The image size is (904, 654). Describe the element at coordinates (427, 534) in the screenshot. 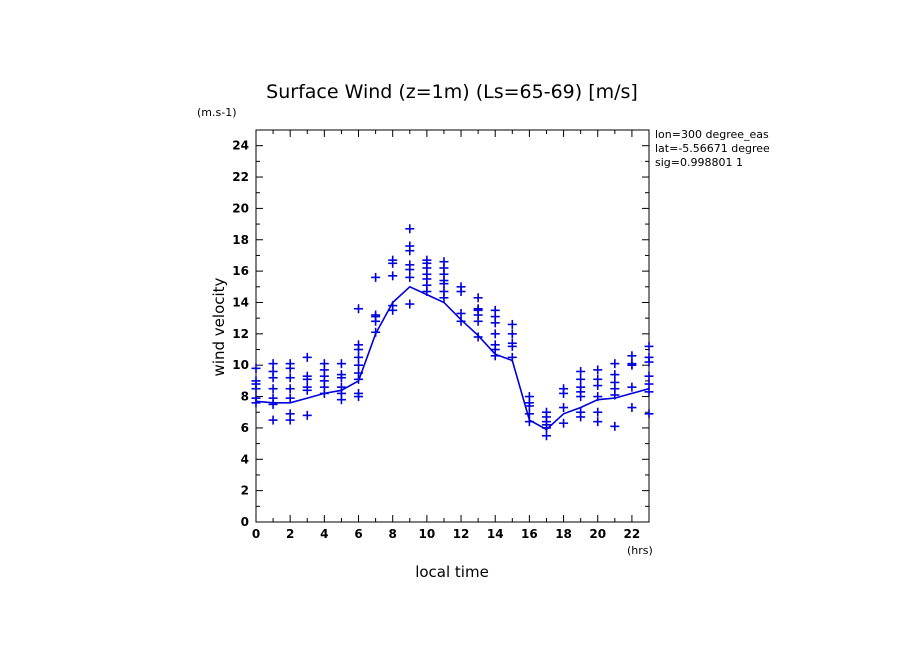

I see `x-tick-label: 10` at that location.